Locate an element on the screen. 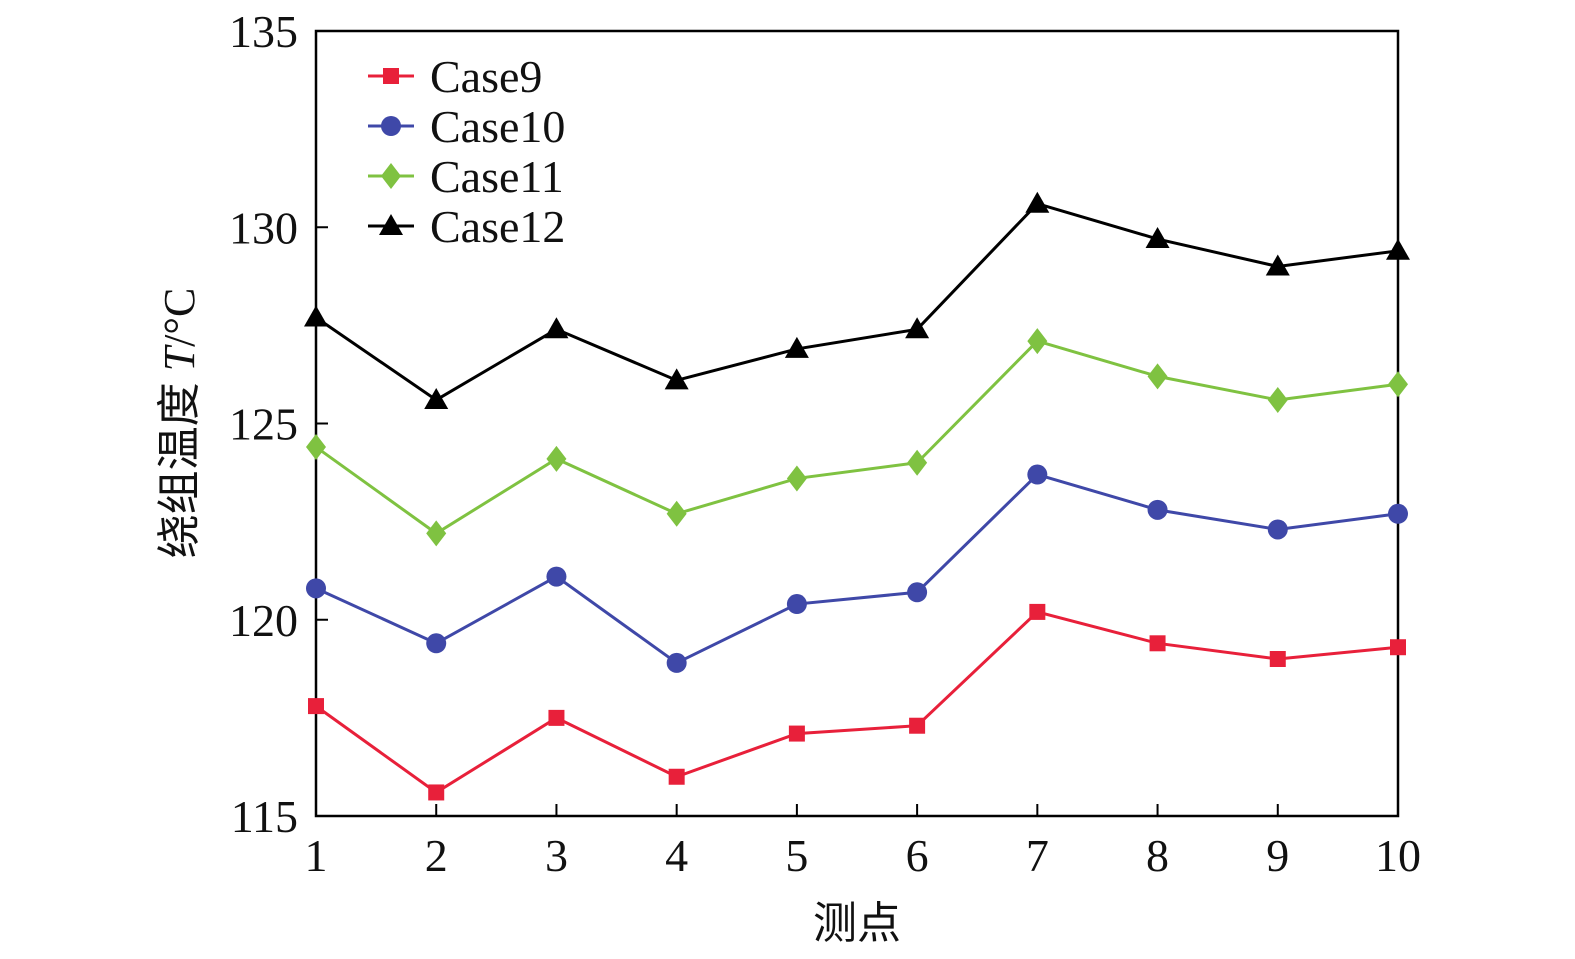  legend-item: Case9 is located at coordinates (455, 76).